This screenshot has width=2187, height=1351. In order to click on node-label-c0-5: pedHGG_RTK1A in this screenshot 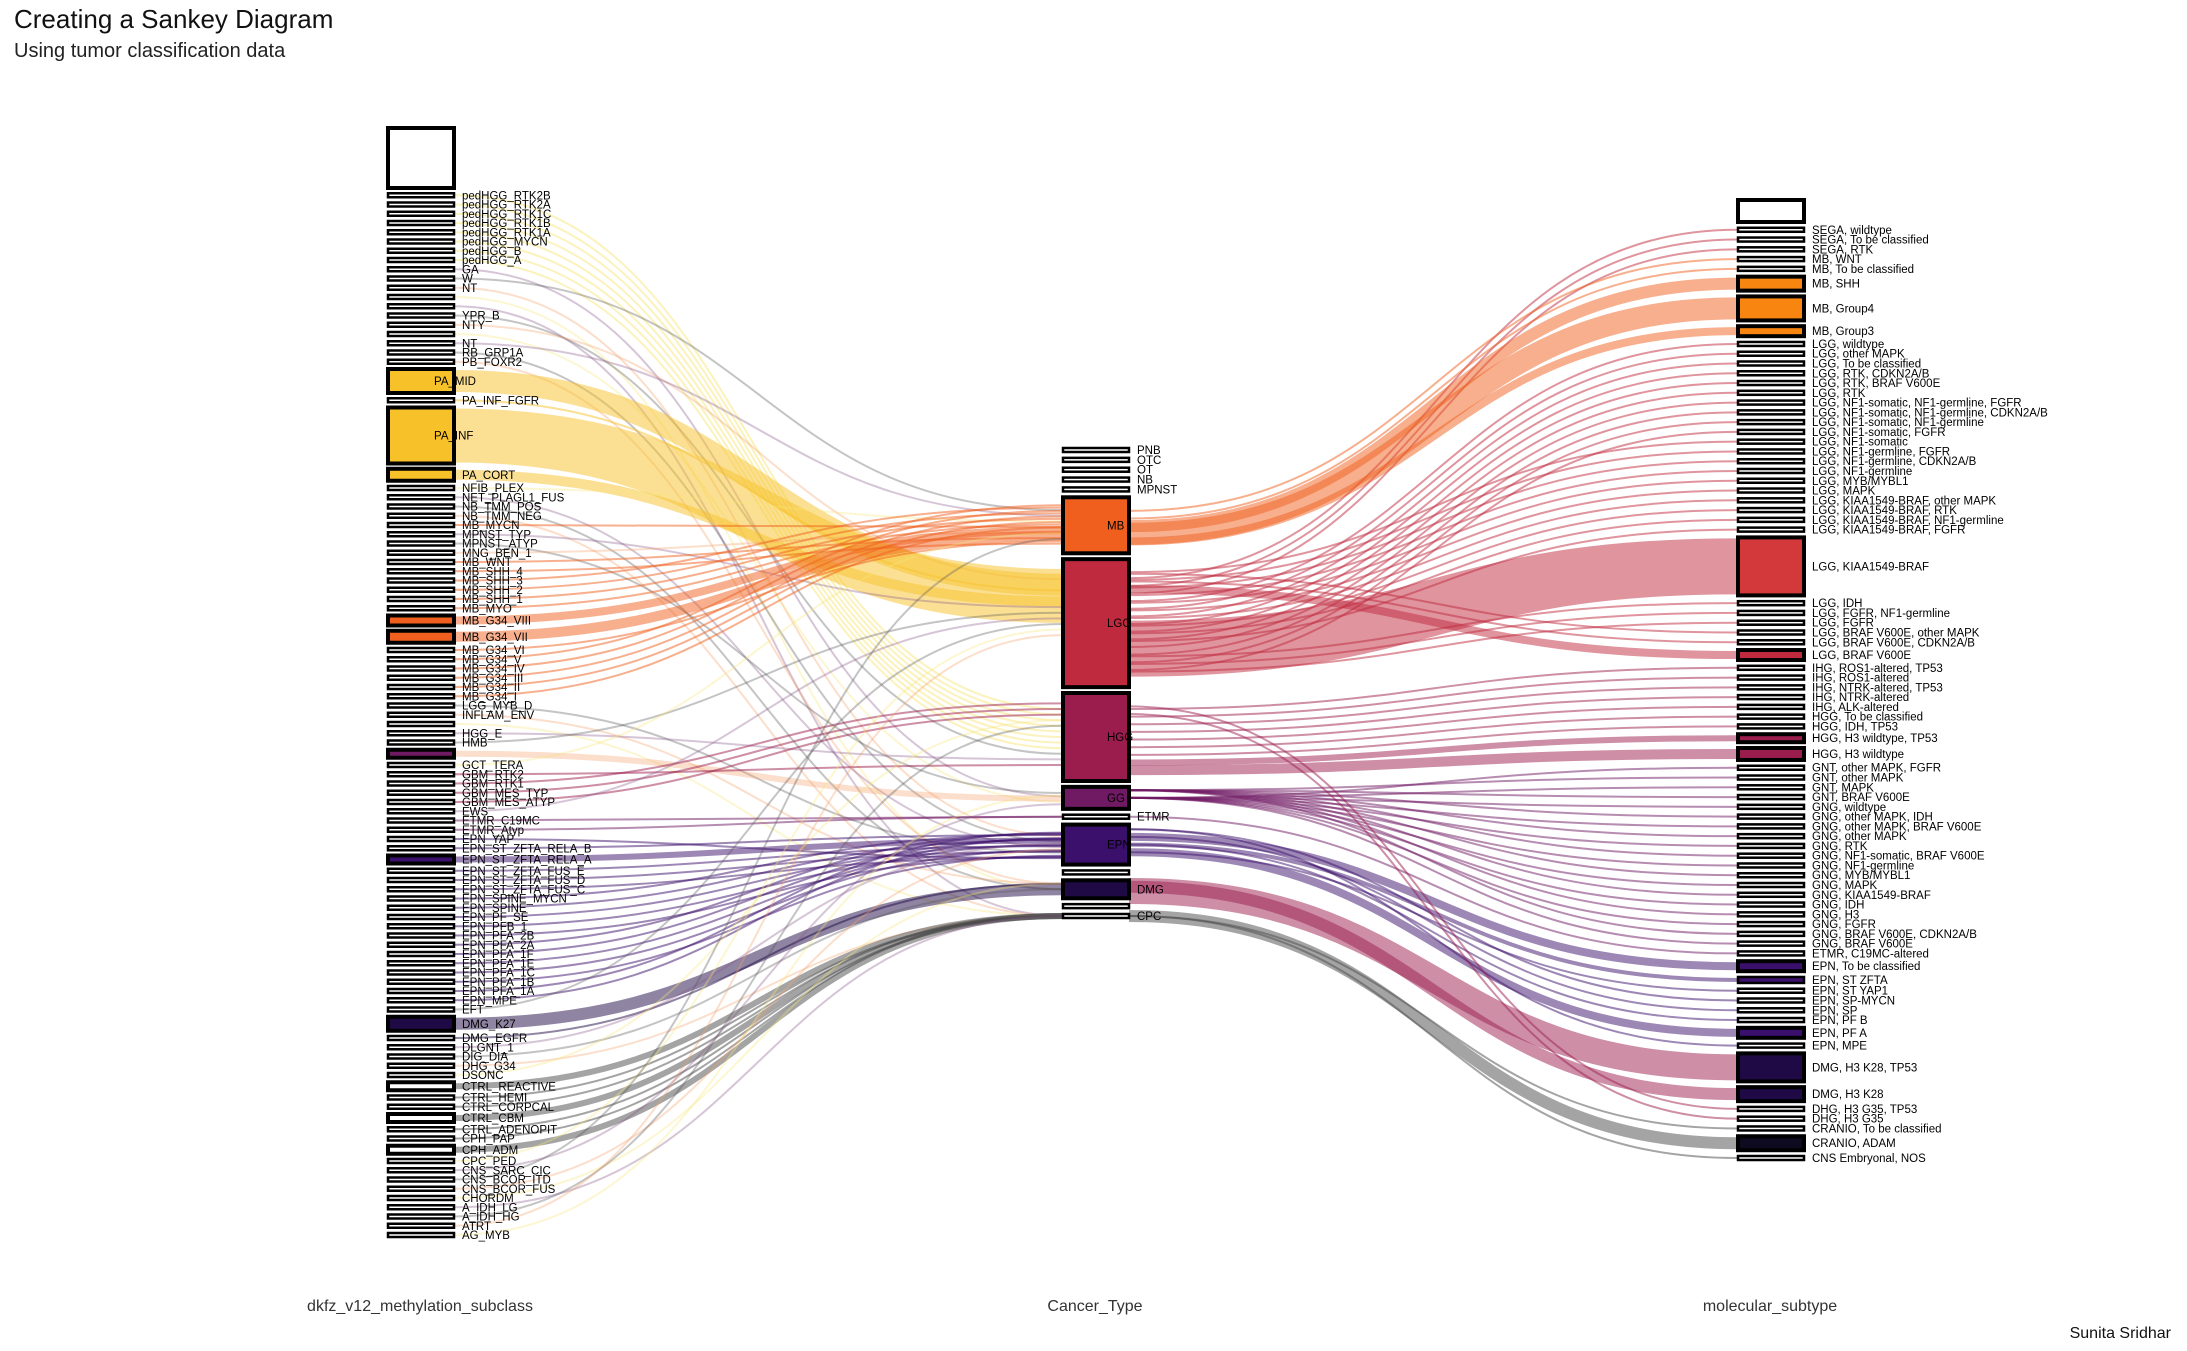, I will do `click(506, 233)`.